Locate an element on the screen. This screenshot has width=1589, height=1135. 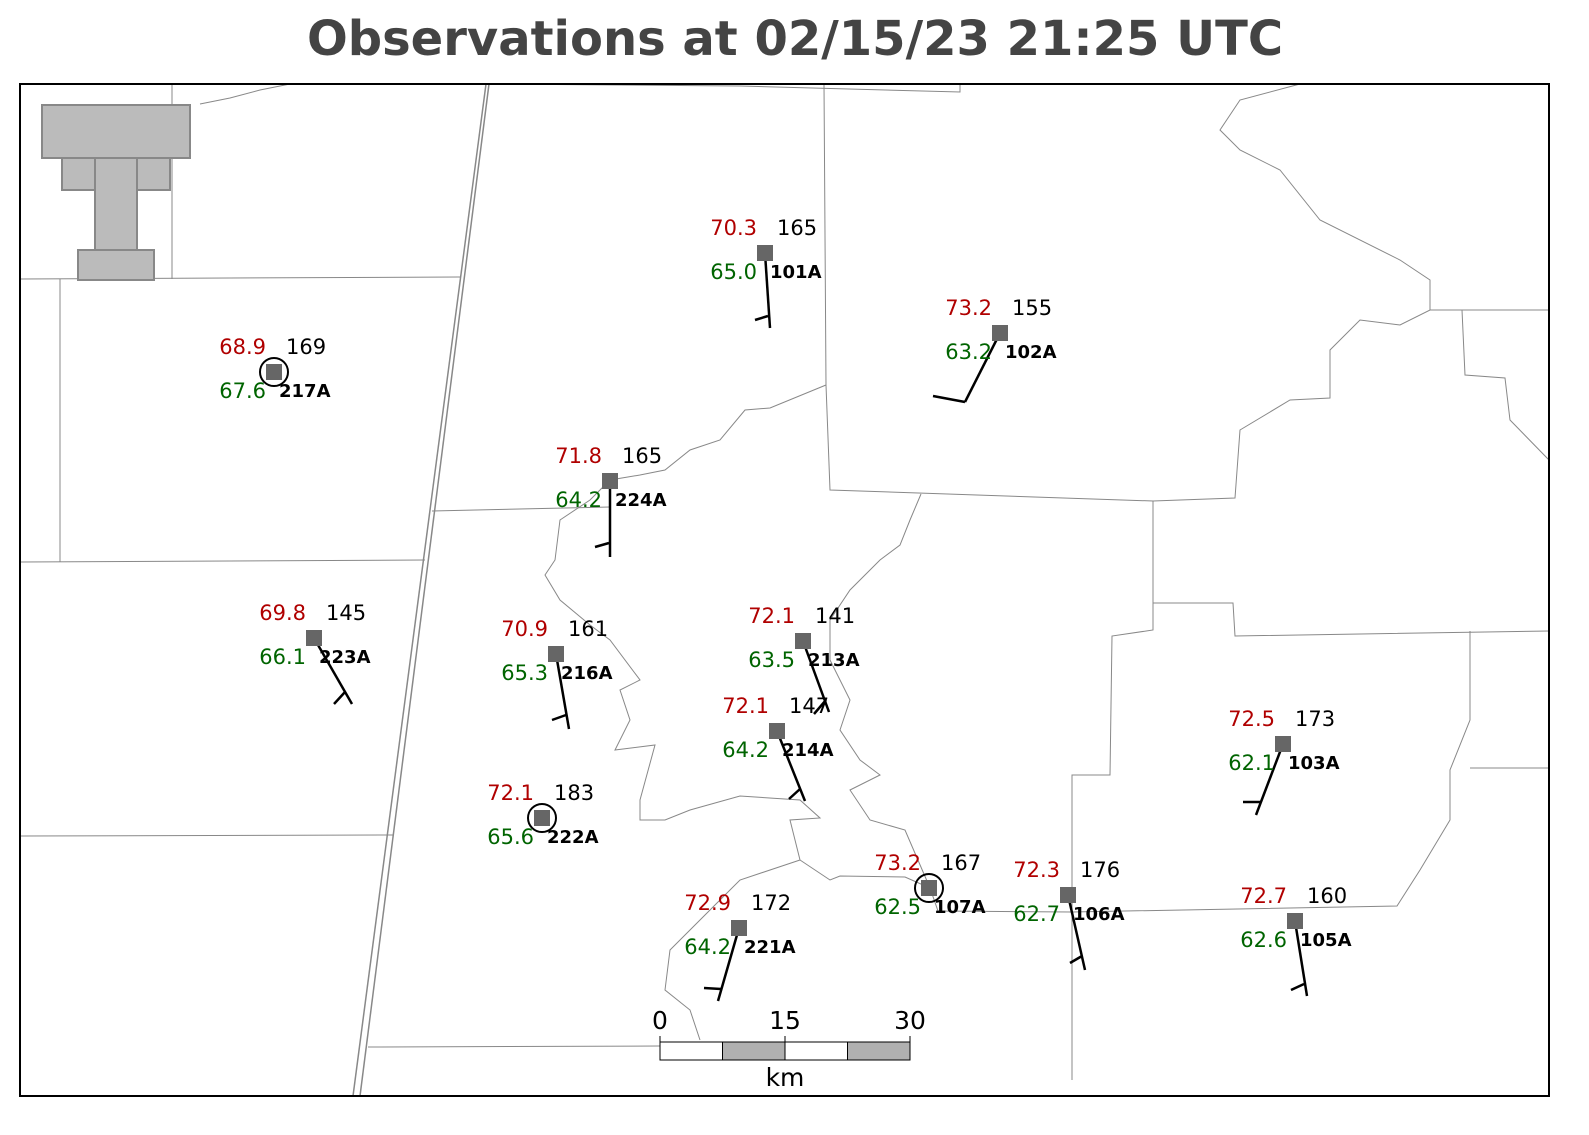
station: 72.5 173 62.1 103A is located at coordinates (1284, 761).